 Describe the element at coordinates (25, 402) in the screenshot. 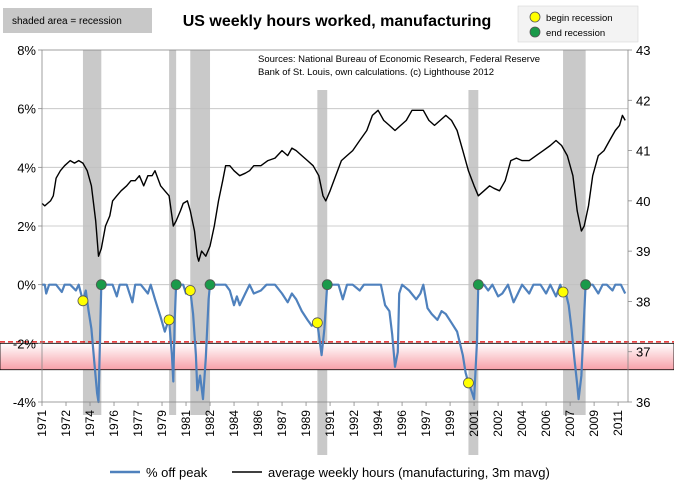

I see `y-left-tick-label-0: -4%` at that location.